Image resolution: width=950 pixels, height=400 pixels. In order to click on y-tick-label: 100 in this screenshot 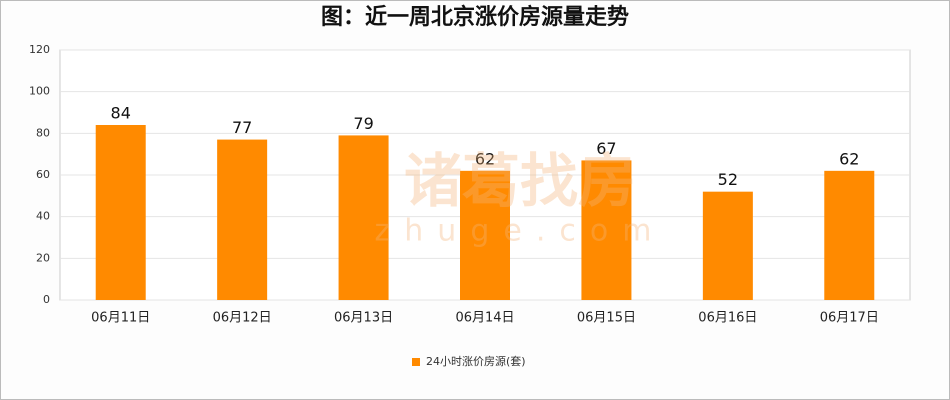, I will do `click(39, 91)`.